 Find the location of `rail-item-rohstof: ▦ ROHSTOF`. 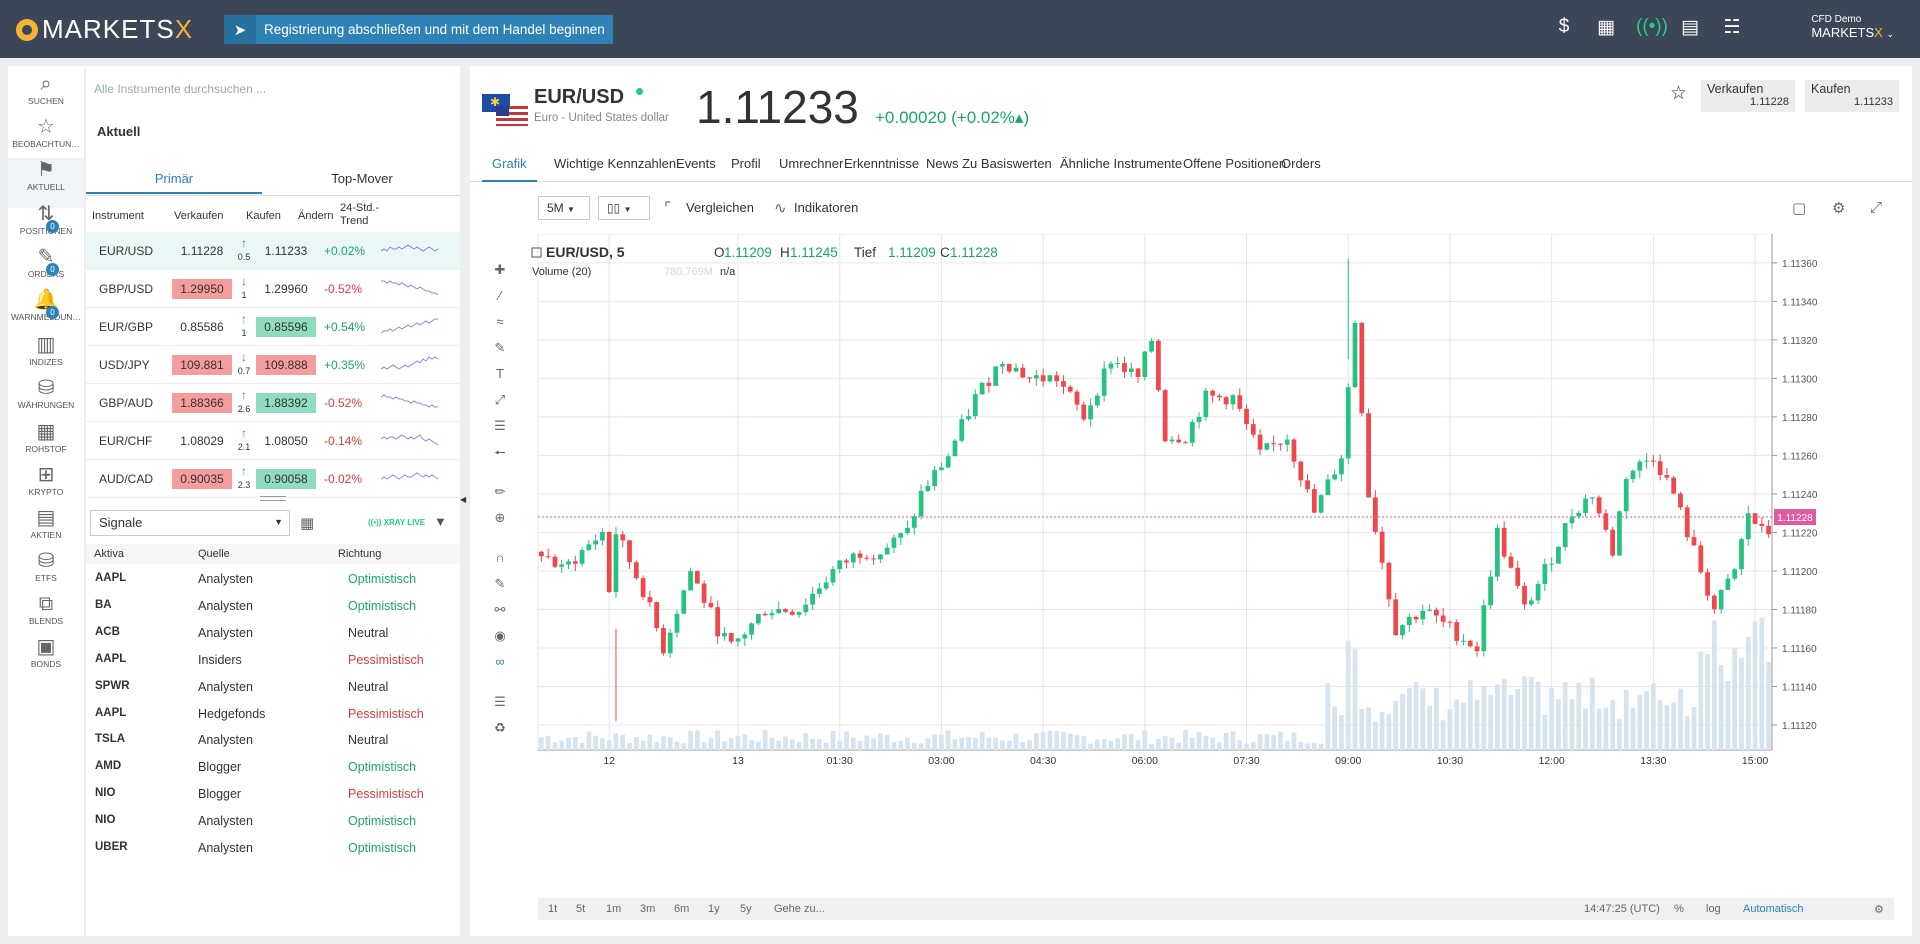

rail-item-rohstof: ▦ ROHSTOF is located at coordinates (46, 445).